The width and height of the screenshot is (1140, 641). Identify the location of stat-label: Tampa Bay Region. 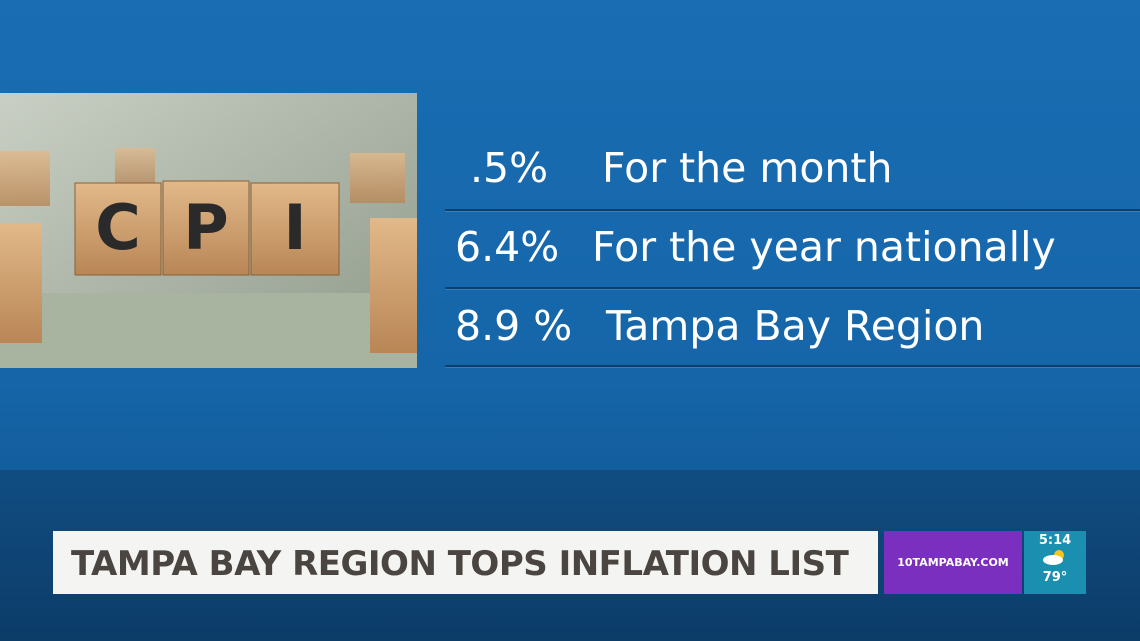
(795, 326).